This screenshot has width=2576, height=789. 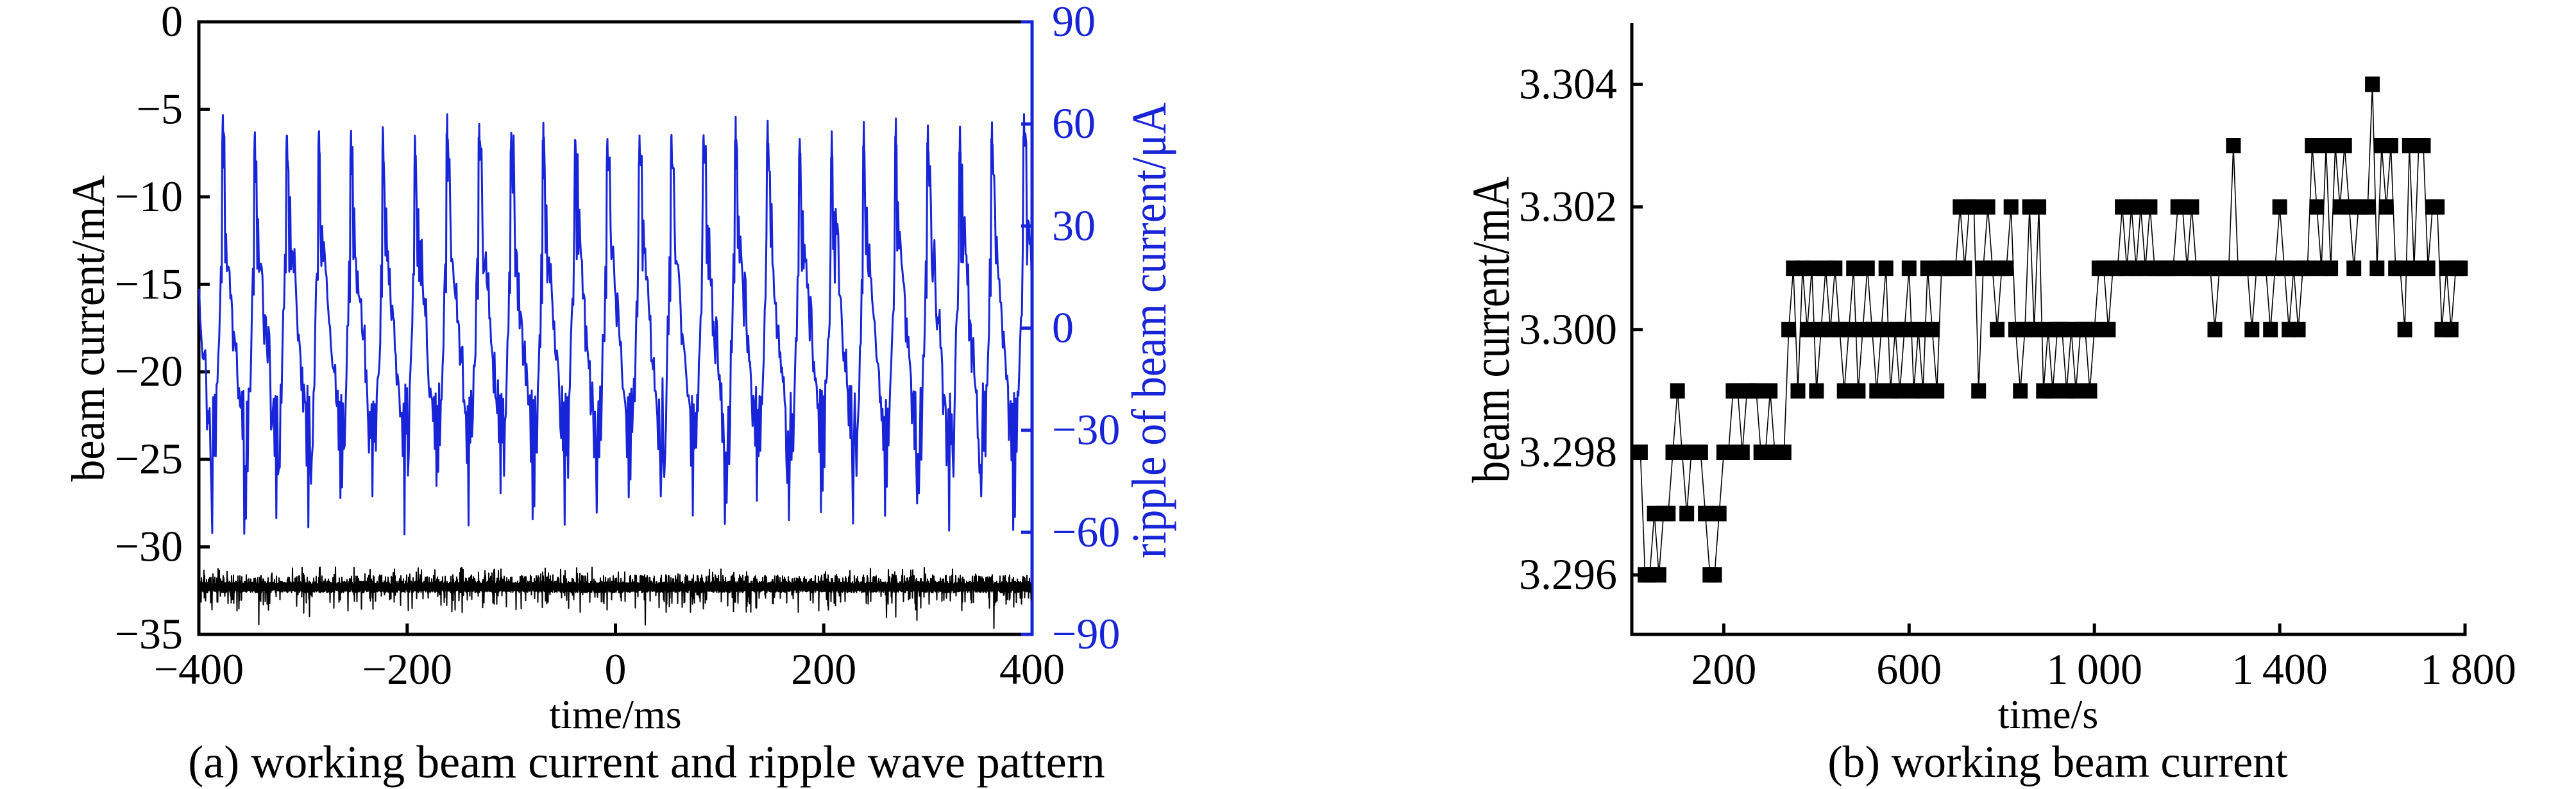 What do you see at coordinates (1568, 206) in the screenshot?
I see `svg-text: 3.302` at bounding box center [1568, 206].